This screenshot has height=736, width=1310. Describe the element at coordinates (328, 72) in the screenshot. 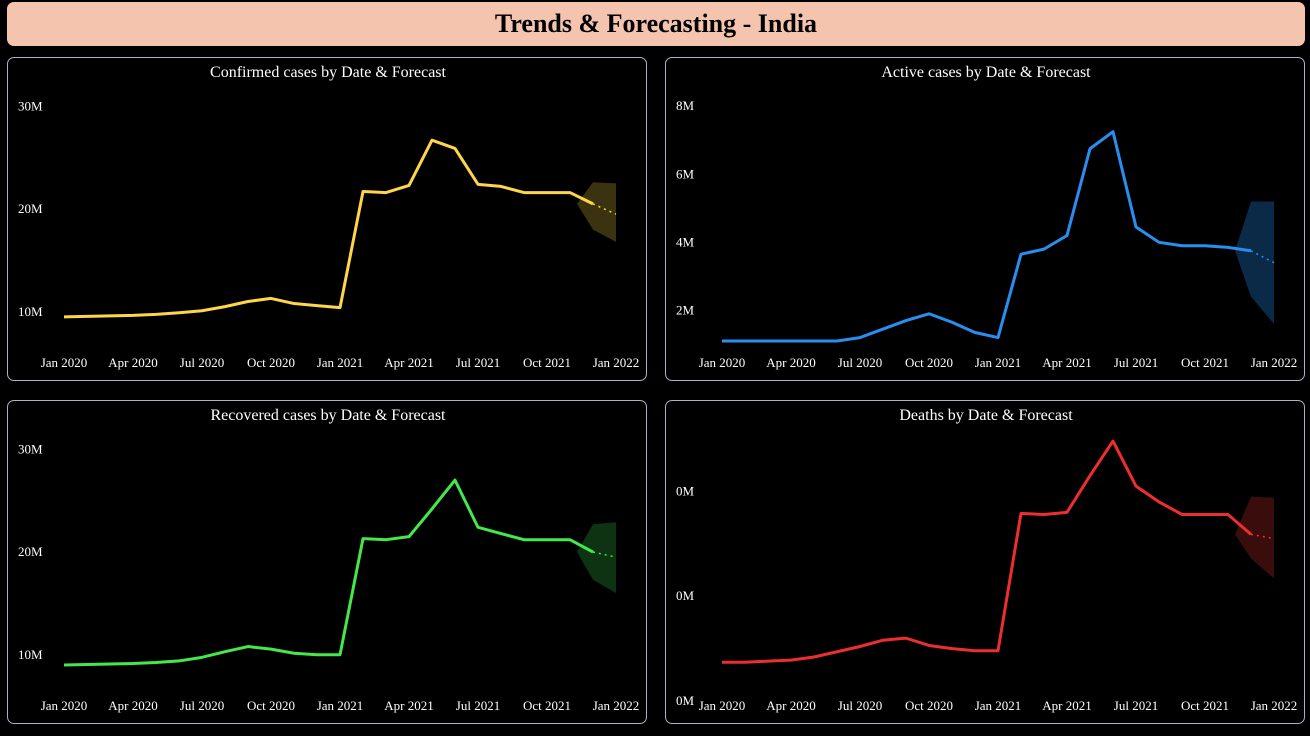

I see `chart-title: Confirmed cases by Date & Forecast` at that location.